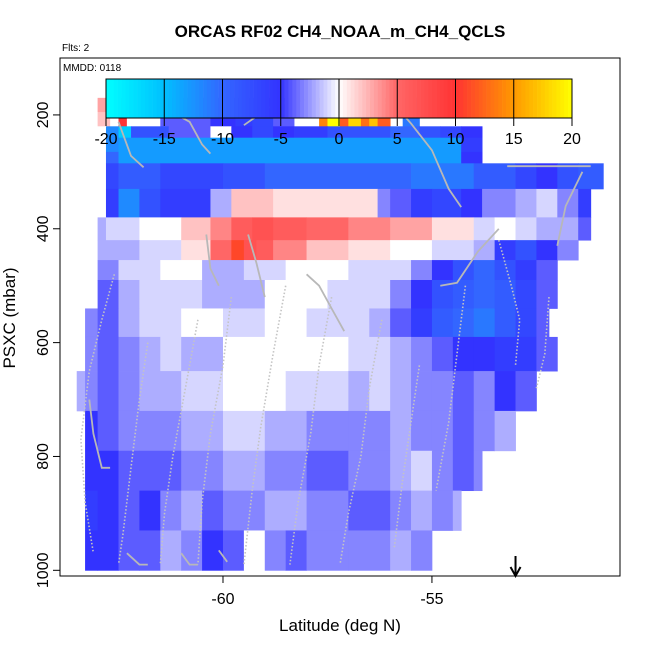  What do you see at coordinates (514, 139) in the screenshot?
I see `colorbar-tick-label: 15` at bounding box center [514, 139].